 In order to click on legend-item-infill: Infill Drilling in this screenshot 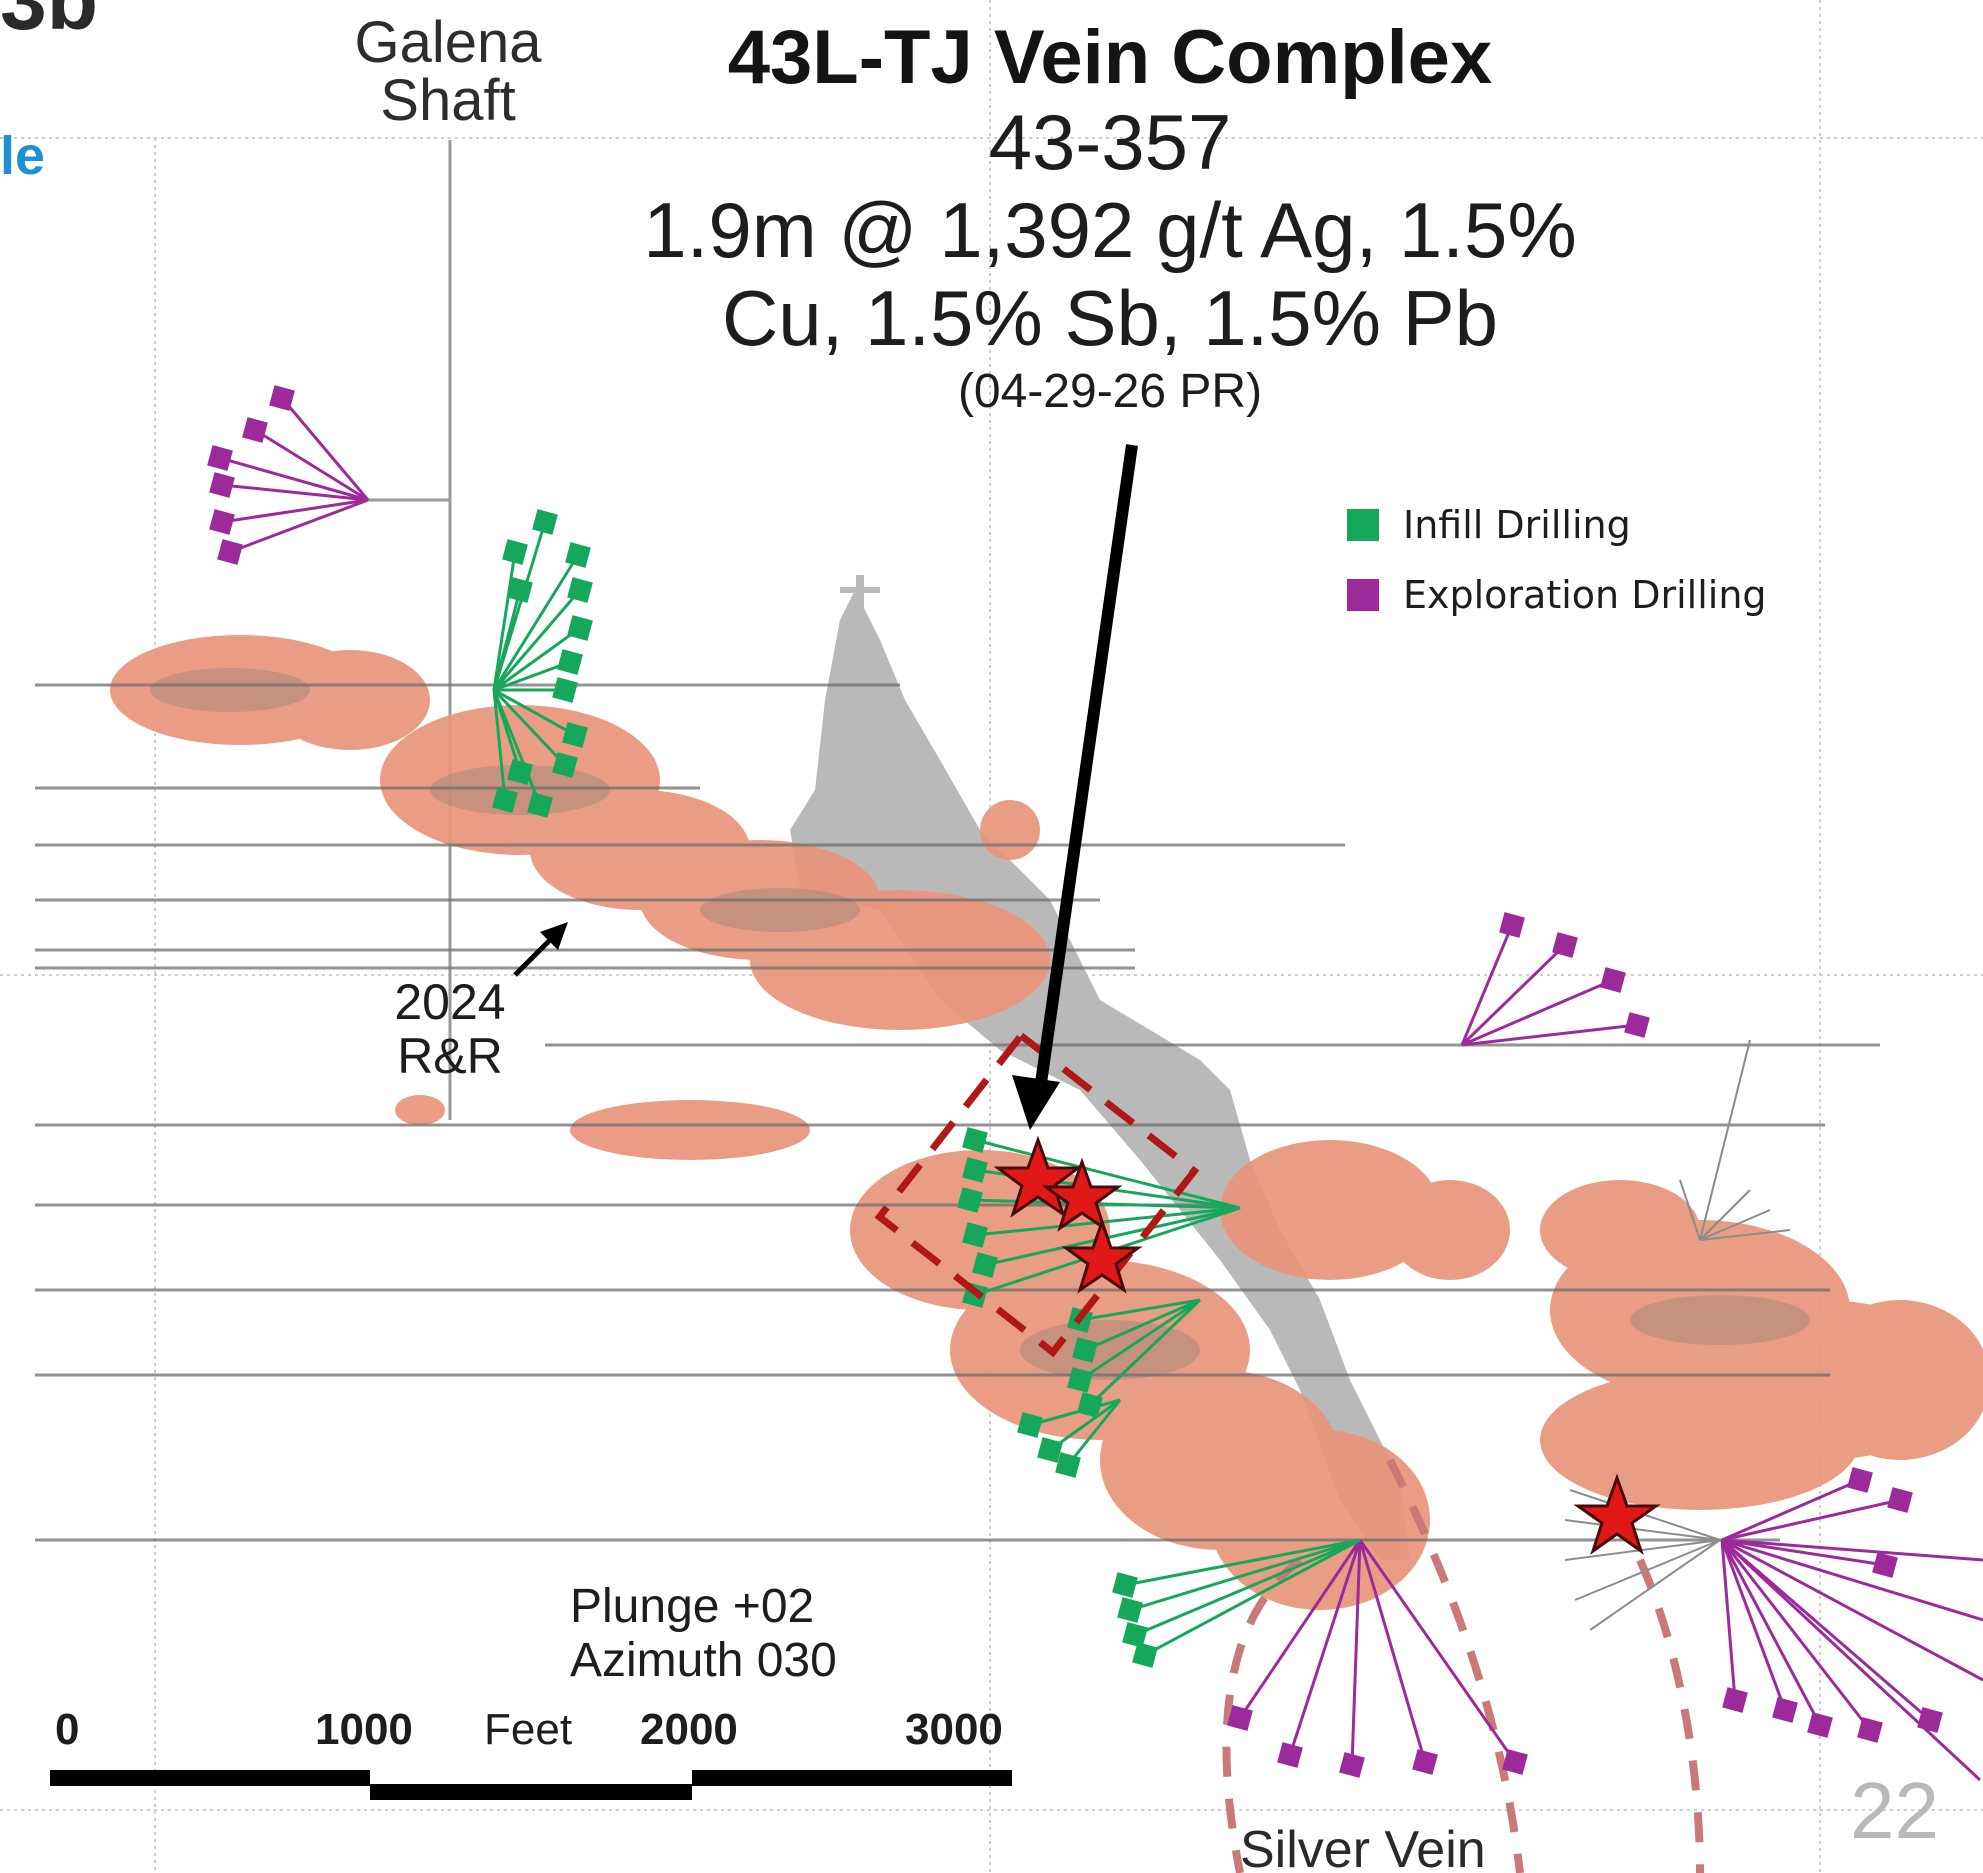, I will do `click(1557, 525)`.